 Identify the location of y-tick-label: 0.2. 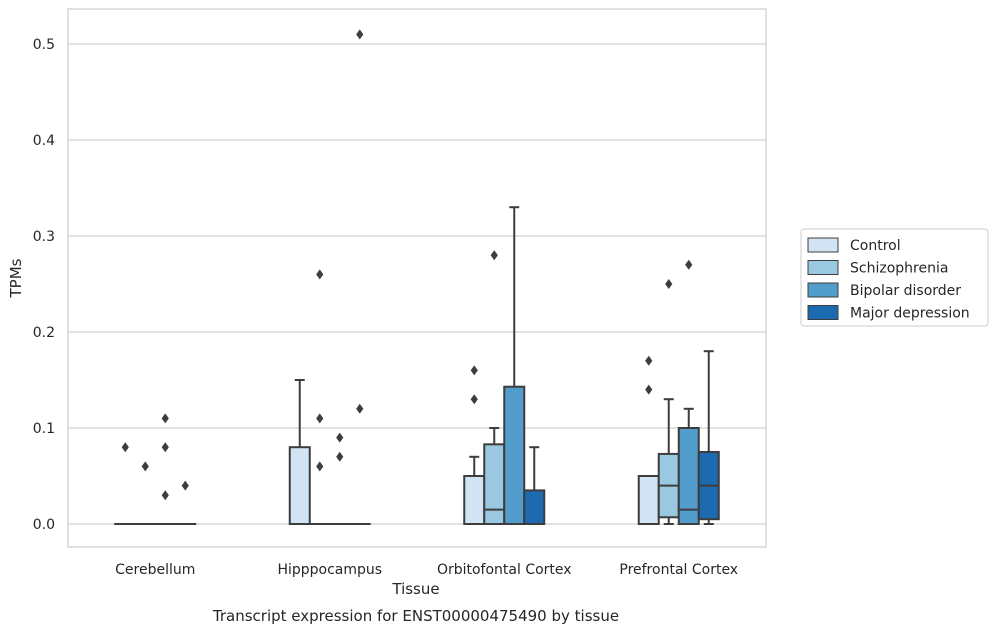
(44, 333).